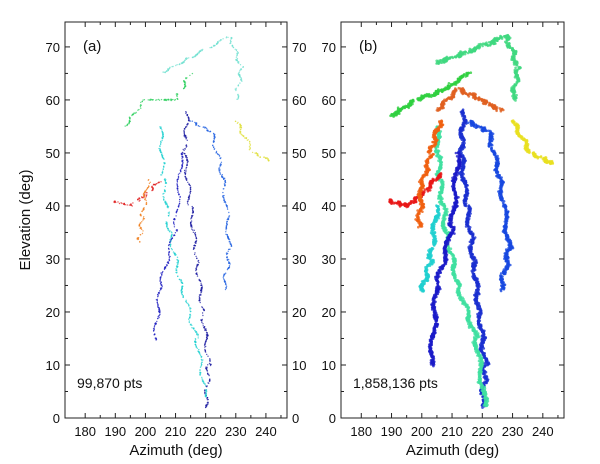  I want to click on point-count: 99,870 pts, so click(109, 383).